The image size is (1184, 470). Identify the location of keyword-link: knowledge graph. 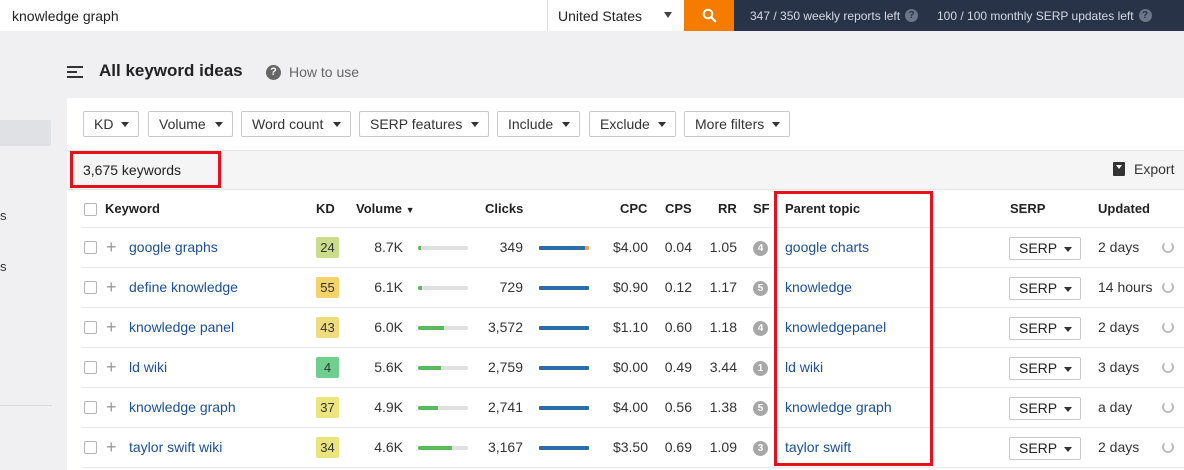
(182, 407).